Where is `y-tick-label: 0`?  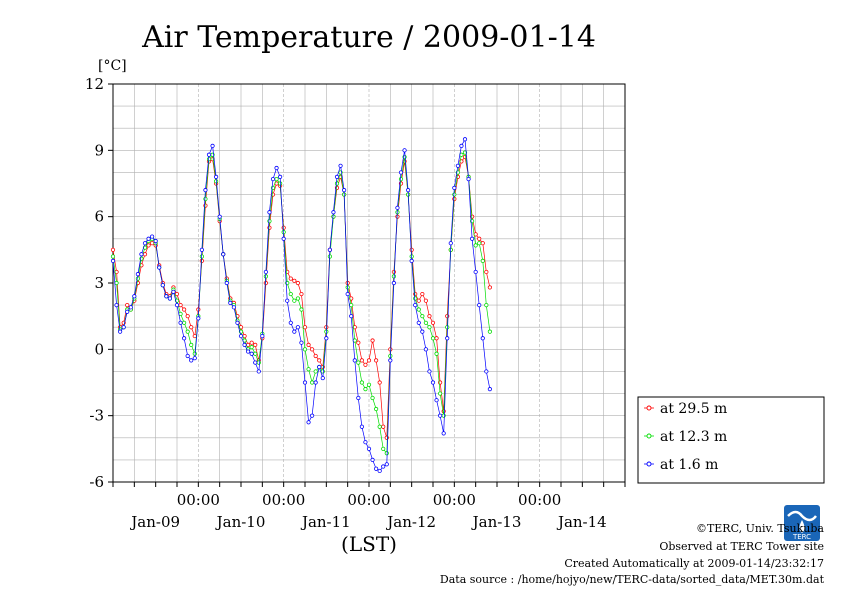 y-tick-label: 0 is located at coordinates (99, 349).